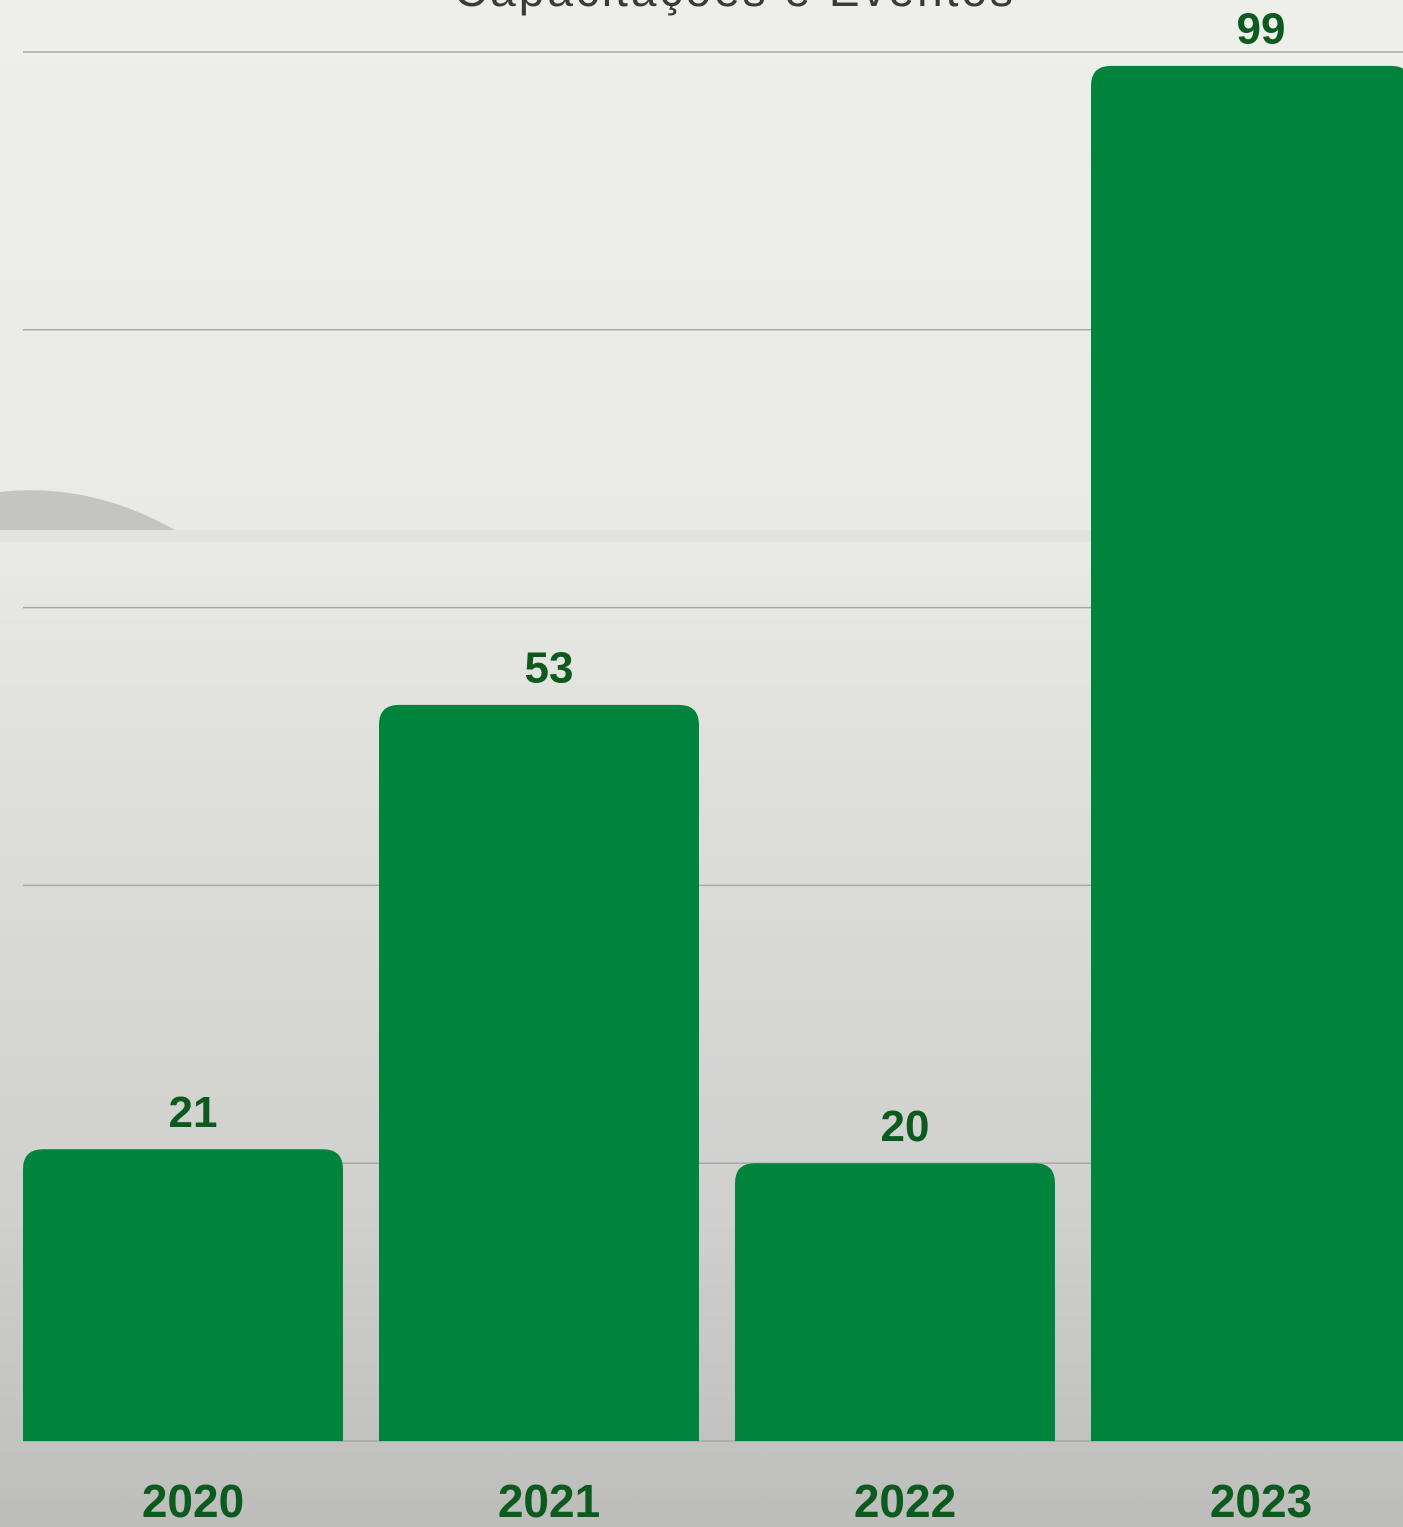  What do you see at coordinates (735, 8) in the screenshot?
I see `chart-title: Capacitações e Eventos` at bounding box center [735, 8].